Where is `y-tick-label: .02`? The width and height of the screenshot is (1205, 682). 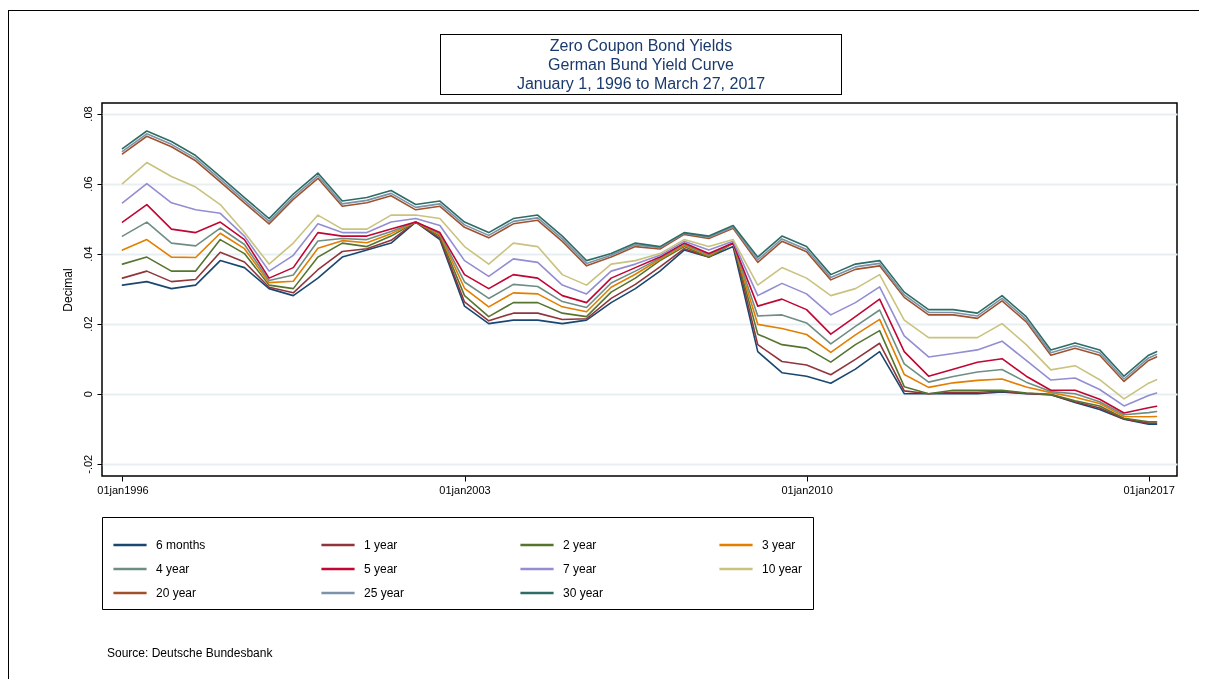 y-tick-label: .02 is located at coordinates (87, 324).